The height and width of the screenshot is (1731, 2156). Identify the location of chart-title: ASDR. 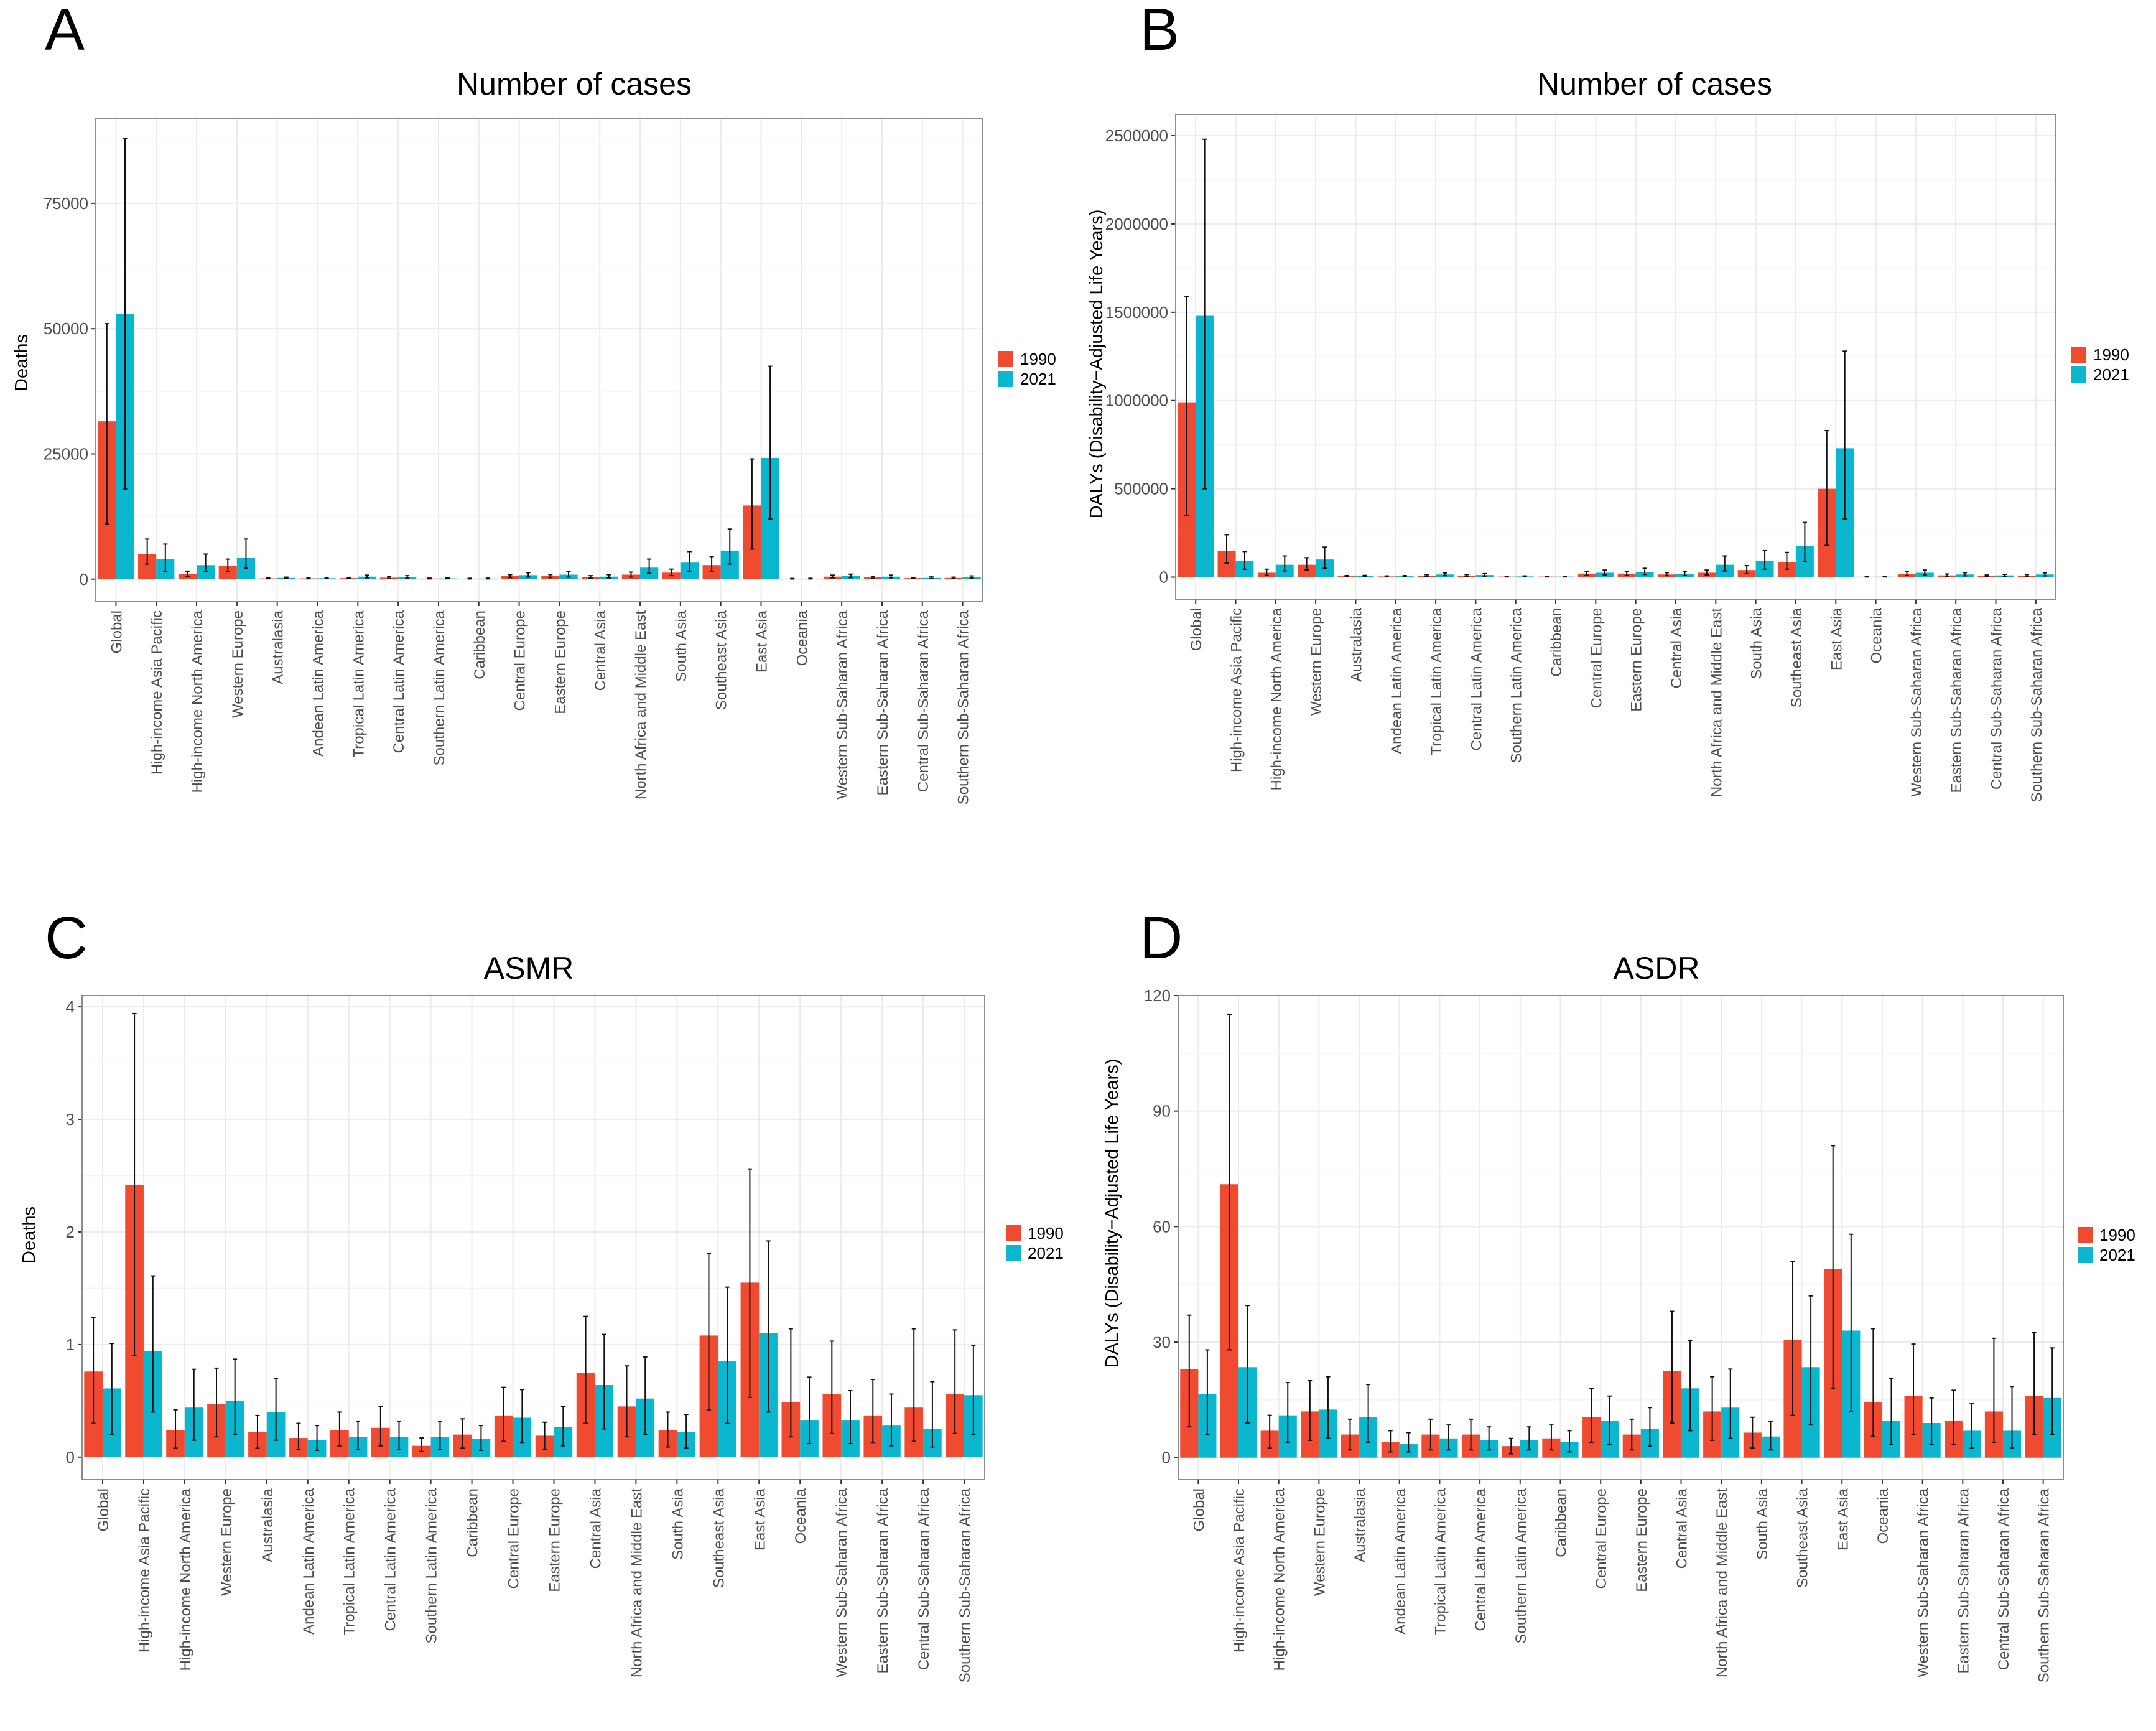
(1657, 968).